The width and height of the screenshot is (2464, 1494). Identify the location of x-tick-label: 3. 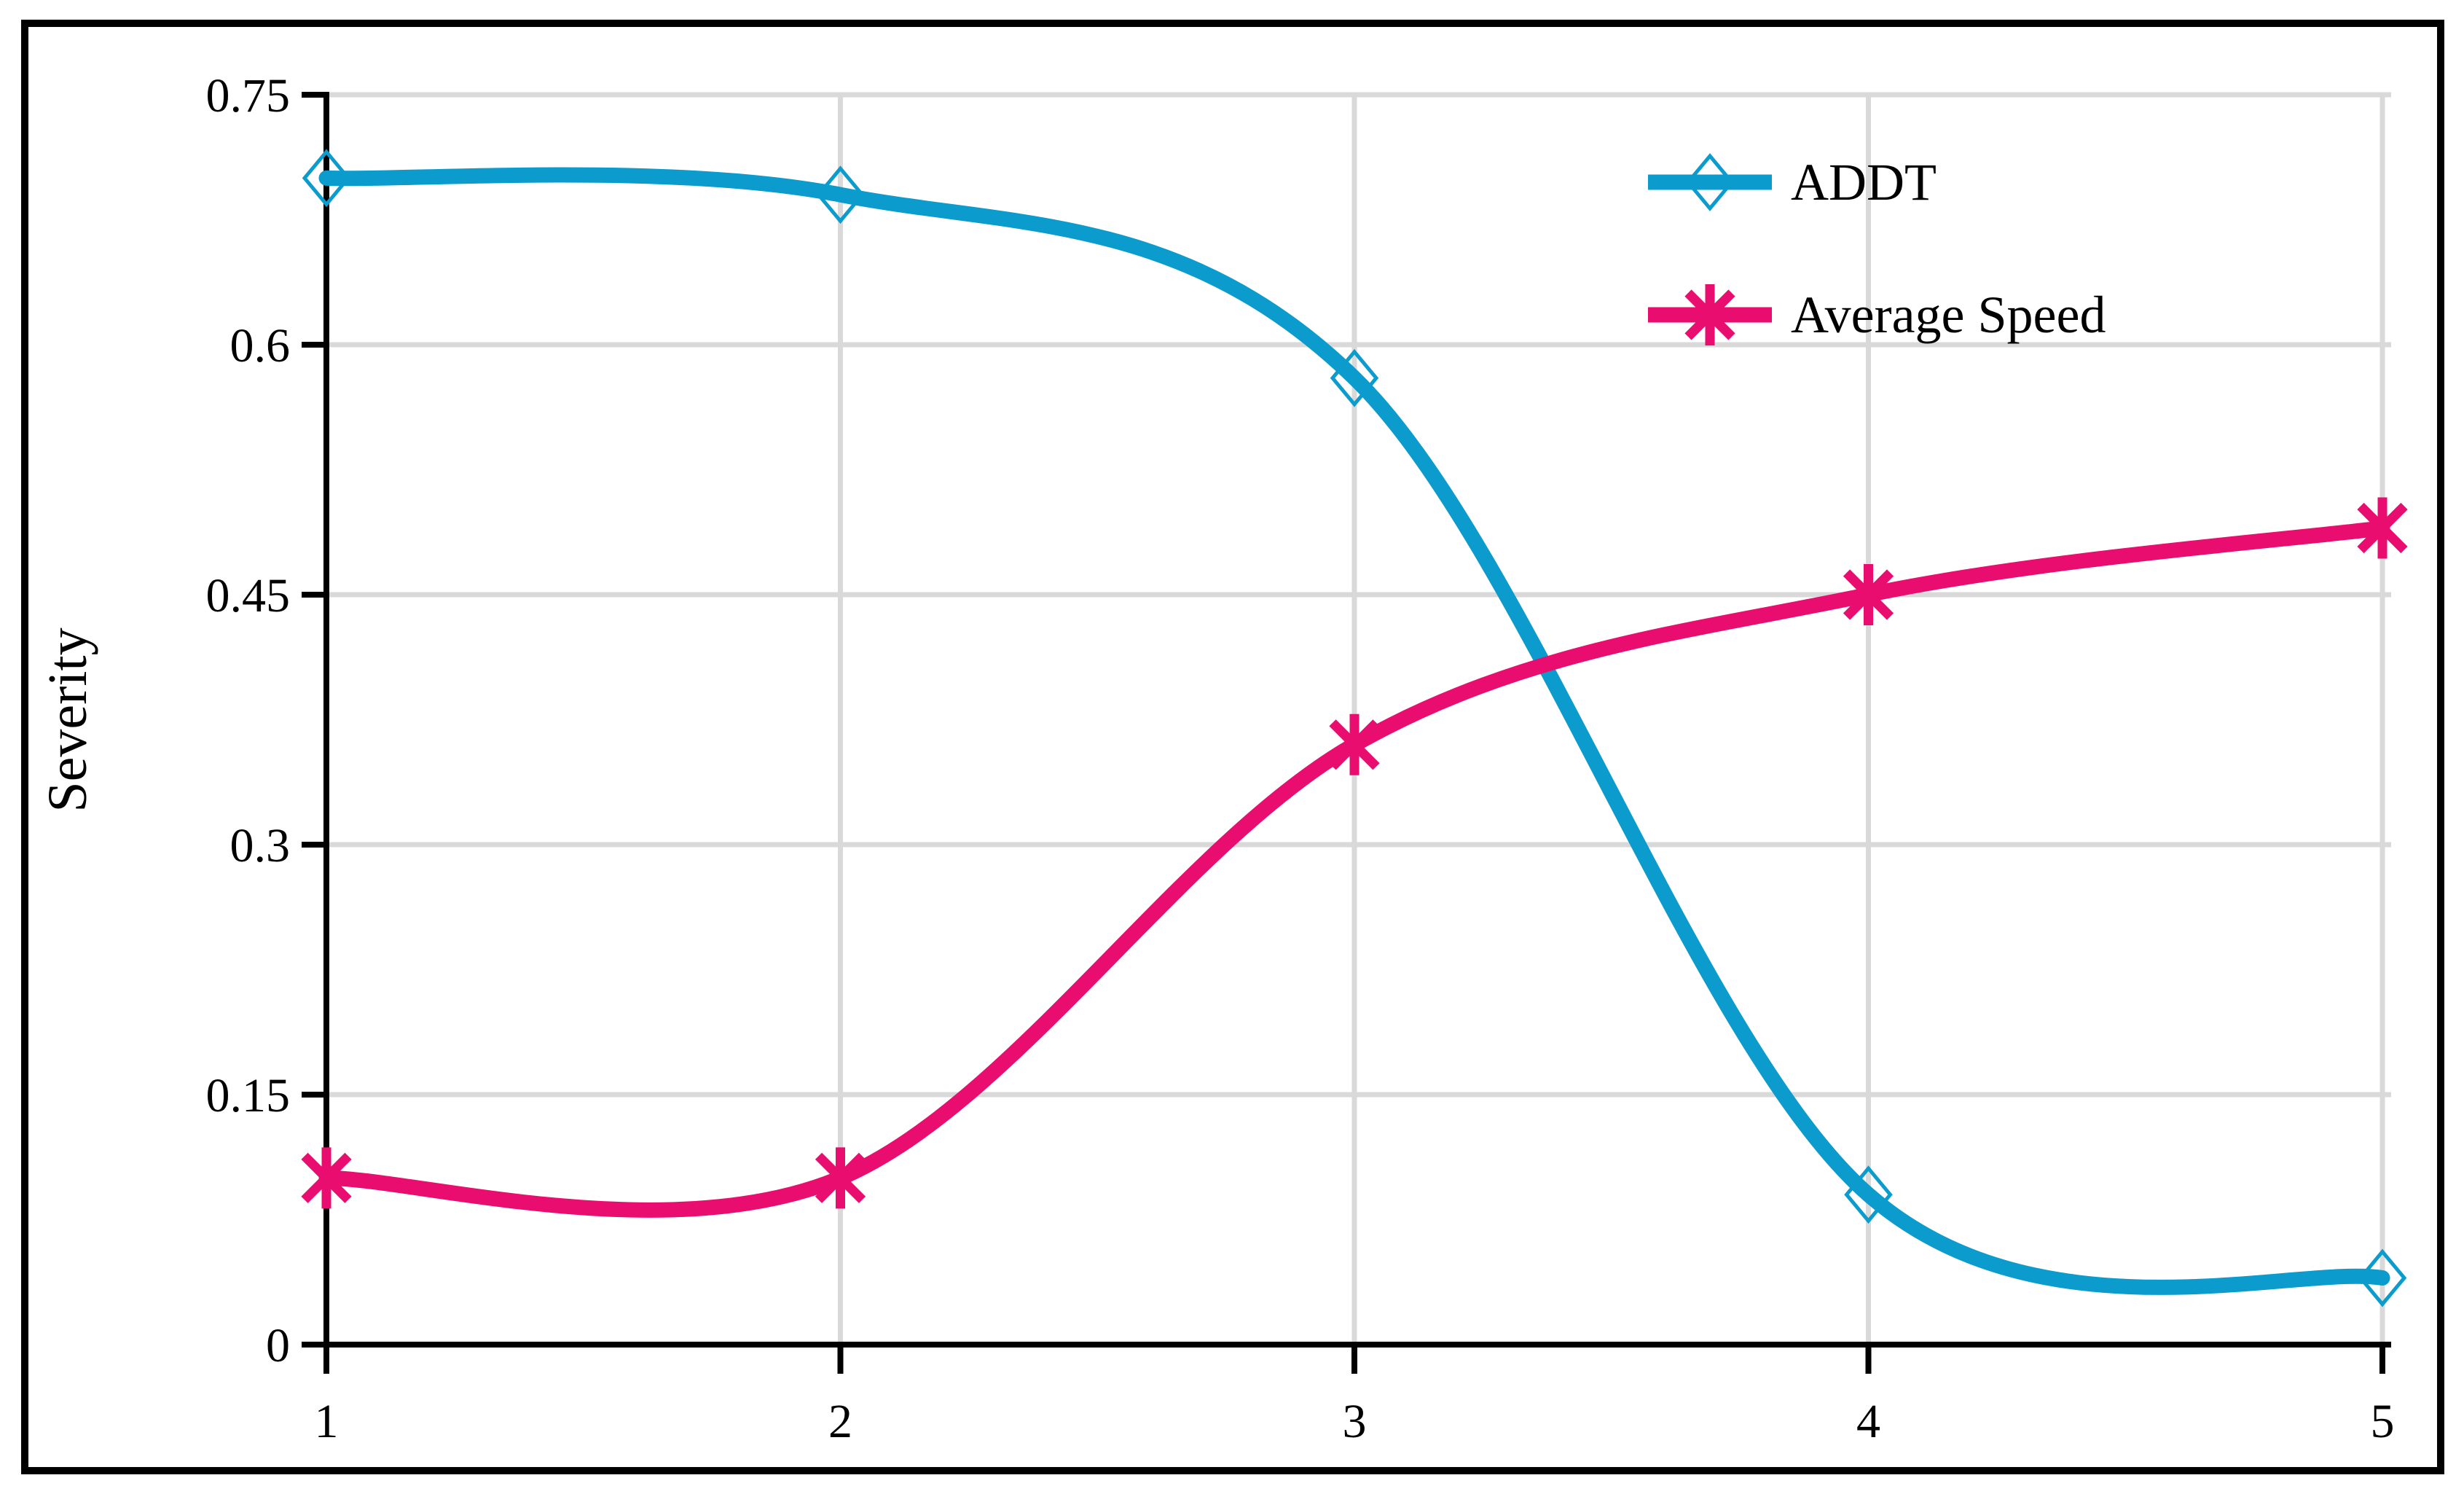
(1355, 1421).